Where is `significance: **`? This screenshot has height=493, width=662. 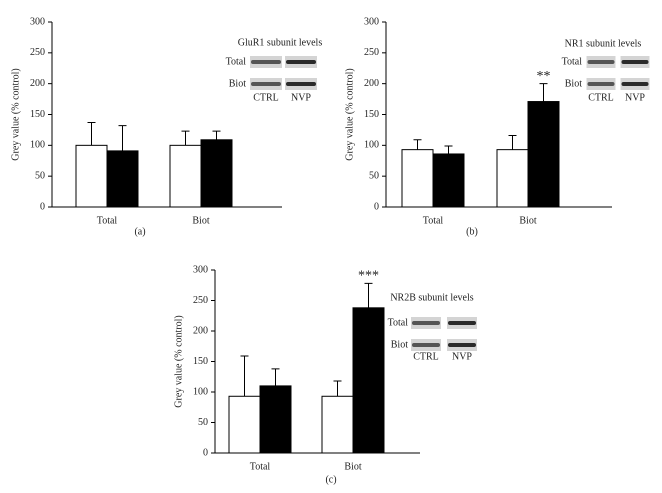
significance: ** is located at coordinates (544, 76).